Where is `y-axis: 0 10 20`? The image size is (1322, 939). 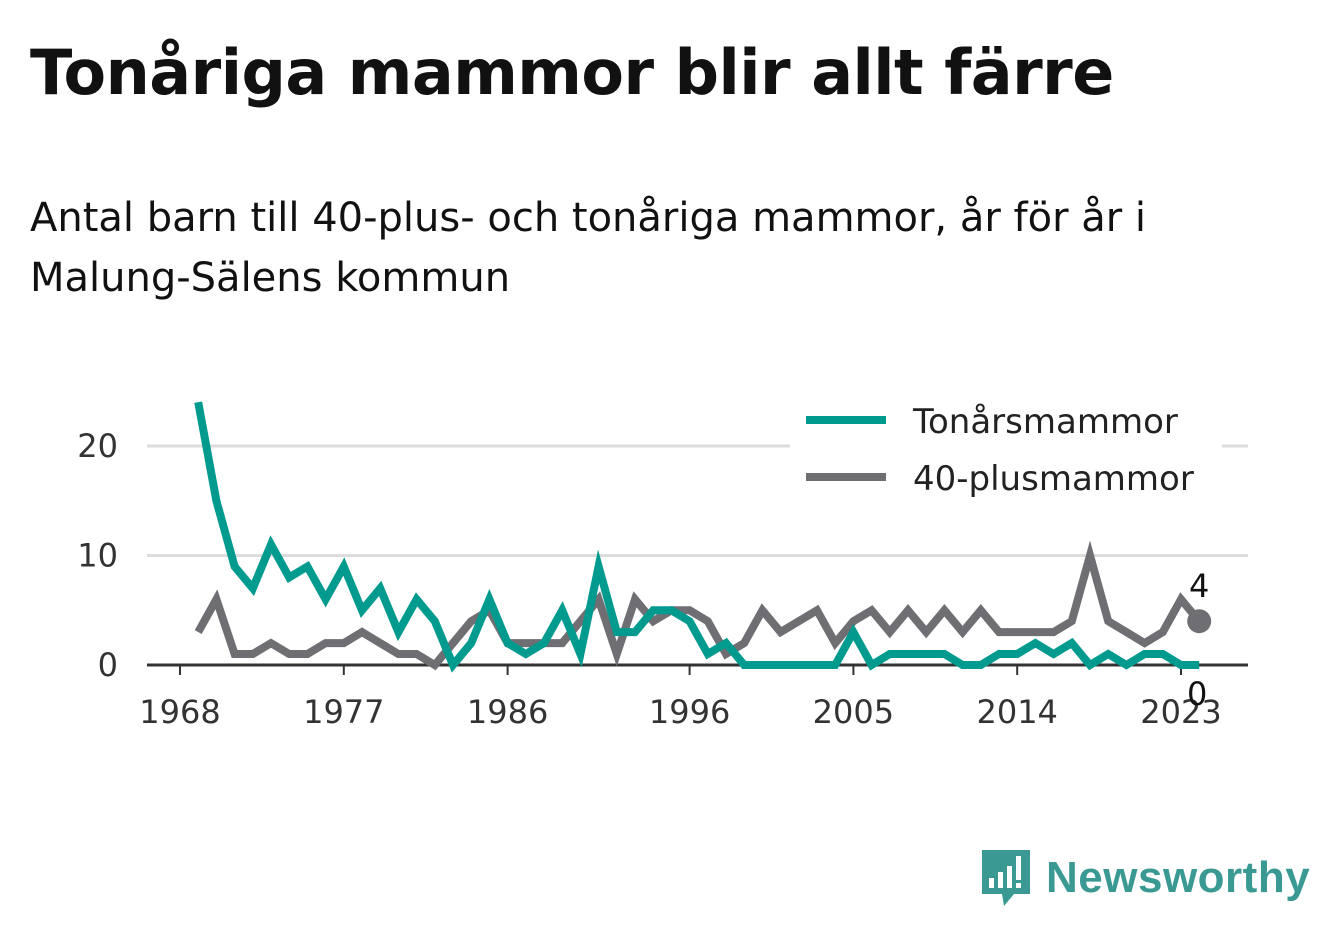 y-axis: 0 10 20 is located at coordinates (97, 555).